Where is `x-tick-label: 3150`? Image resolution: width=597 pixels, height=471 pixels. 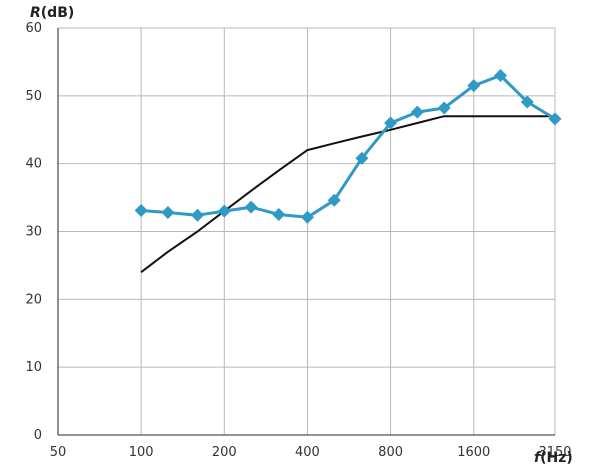 x-tick-label: 3150 is located at coordinates (554, 452).